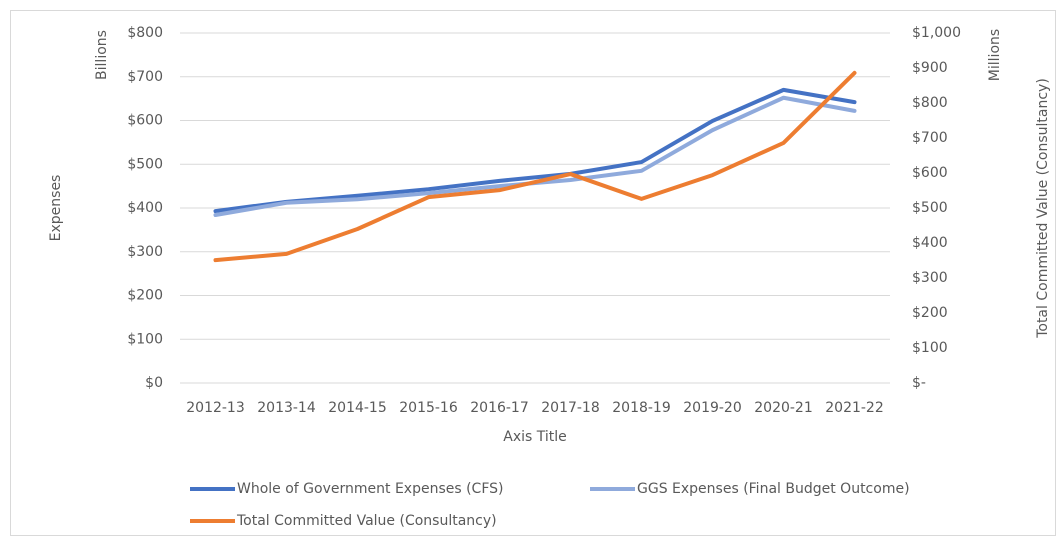 The image size is (1062, 537). I want to click on y2-tick-label: $1,000, so click(936, 33).